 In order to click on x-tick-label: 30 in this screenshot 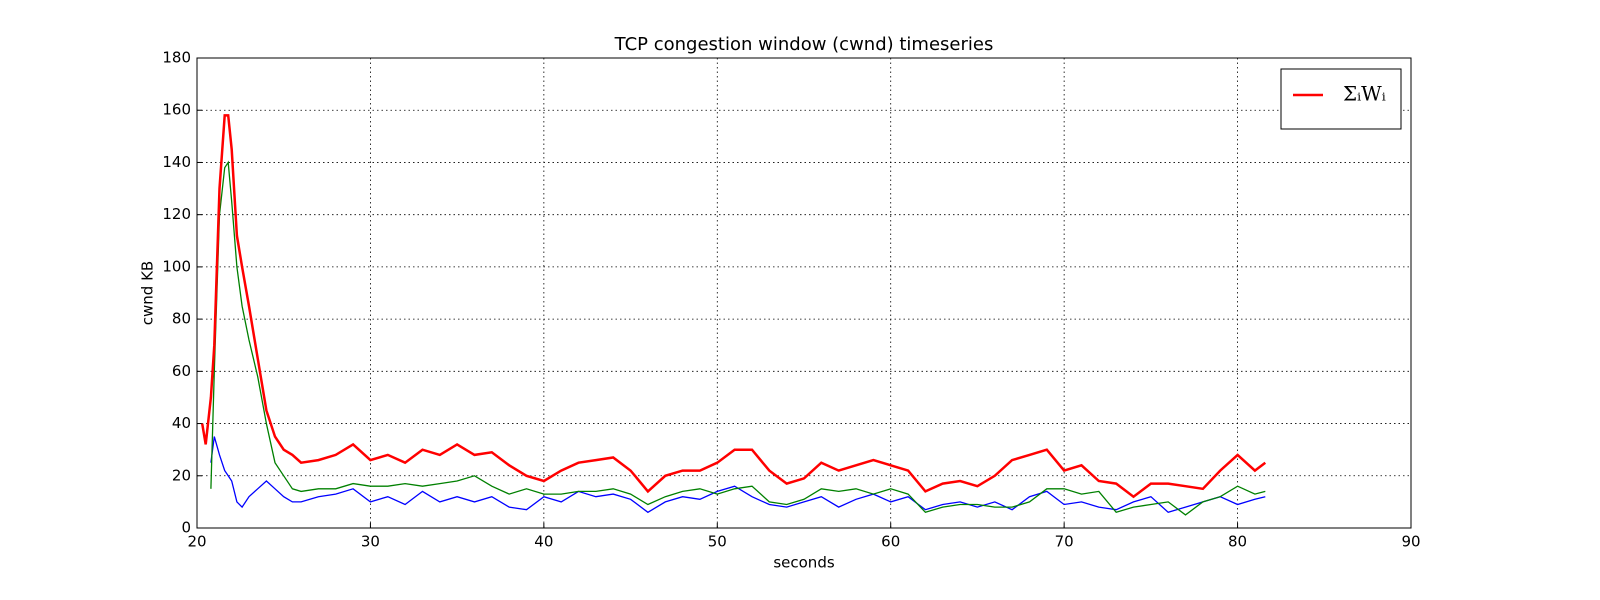, I will do `click(370, 542)`.